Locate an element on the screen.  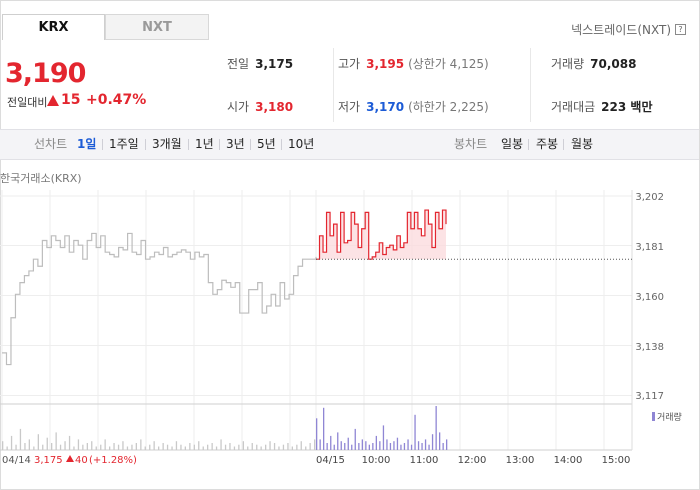
candle-weekly: 주봉 is located at coordinates (547, 144).